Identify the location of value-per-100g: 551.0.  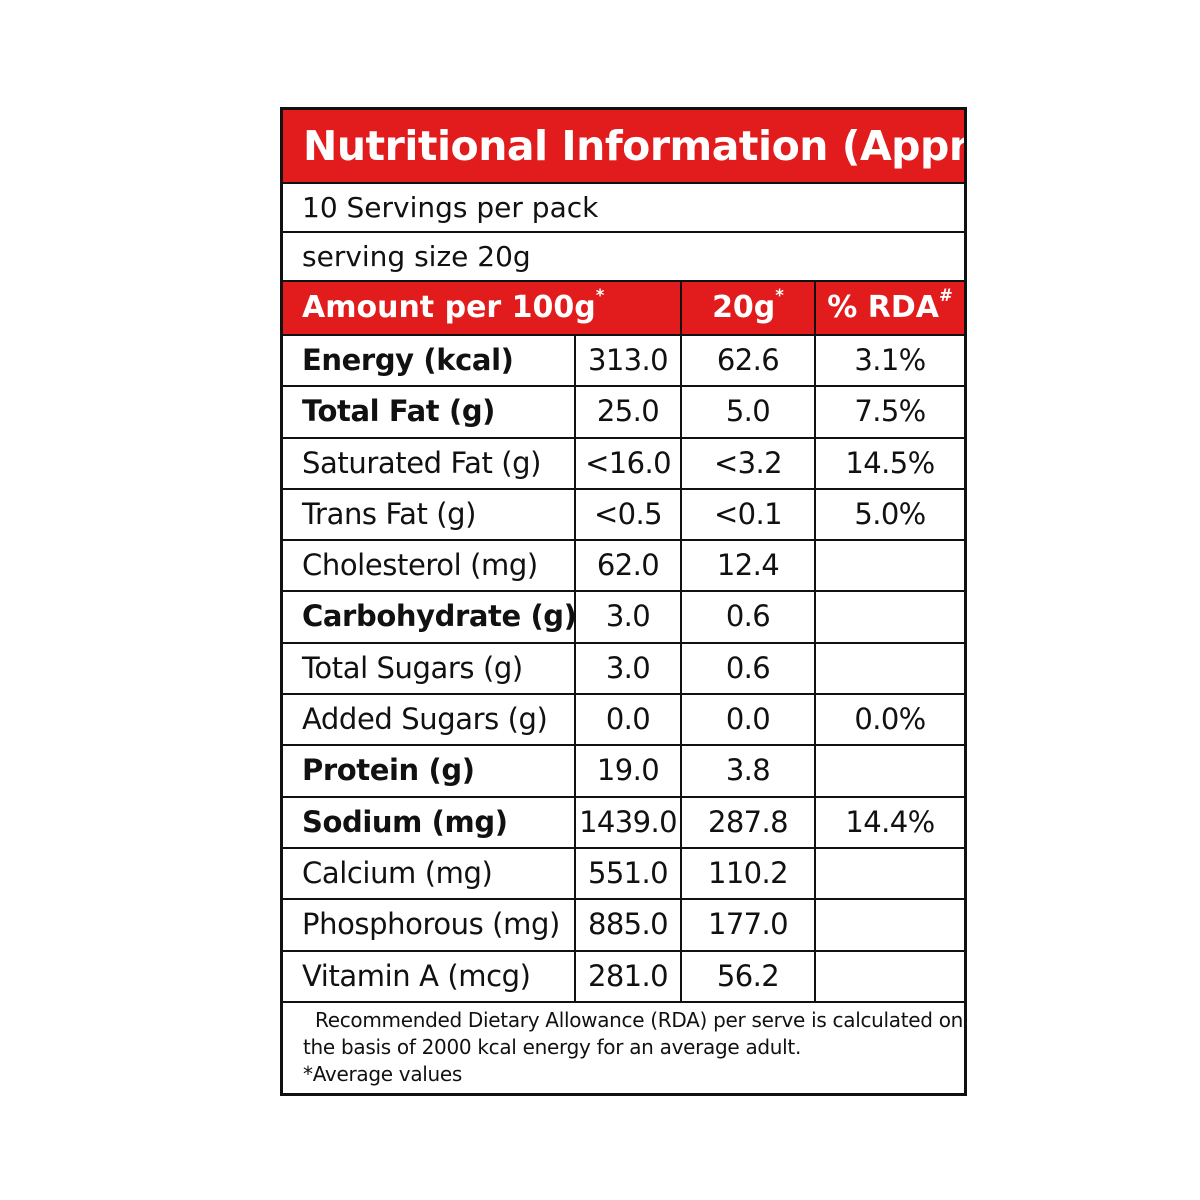
(629, 873).